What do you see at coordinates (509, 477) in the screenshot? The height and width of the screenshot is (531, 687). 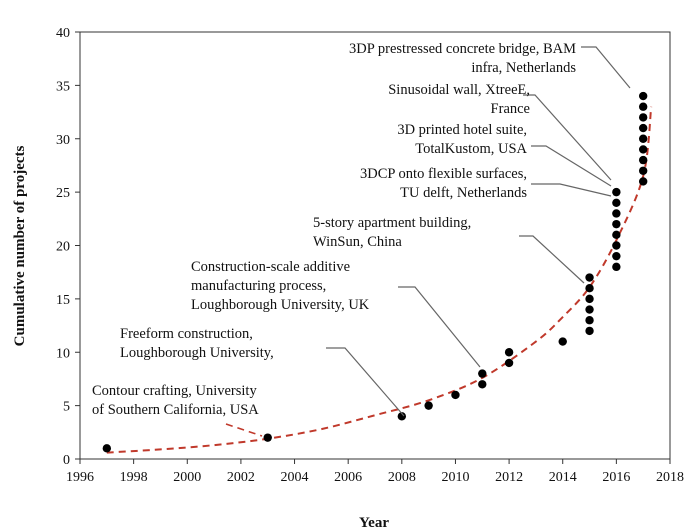 I see `x-tick-label: 2012` at bounding box center [509, 477].